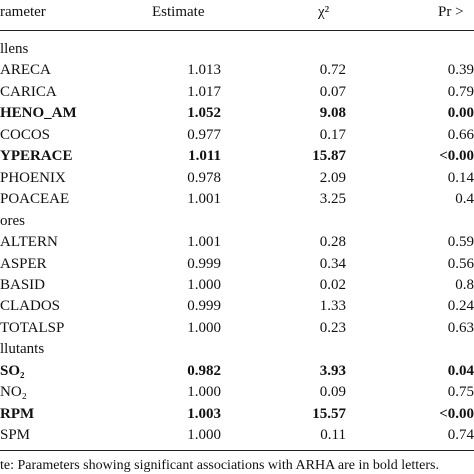 Image resolution: width=474 pixels, height=474 pixels. Describe the element at coordinates (460, 435) in the screenshot. I see `cell: 0.74` at that location.